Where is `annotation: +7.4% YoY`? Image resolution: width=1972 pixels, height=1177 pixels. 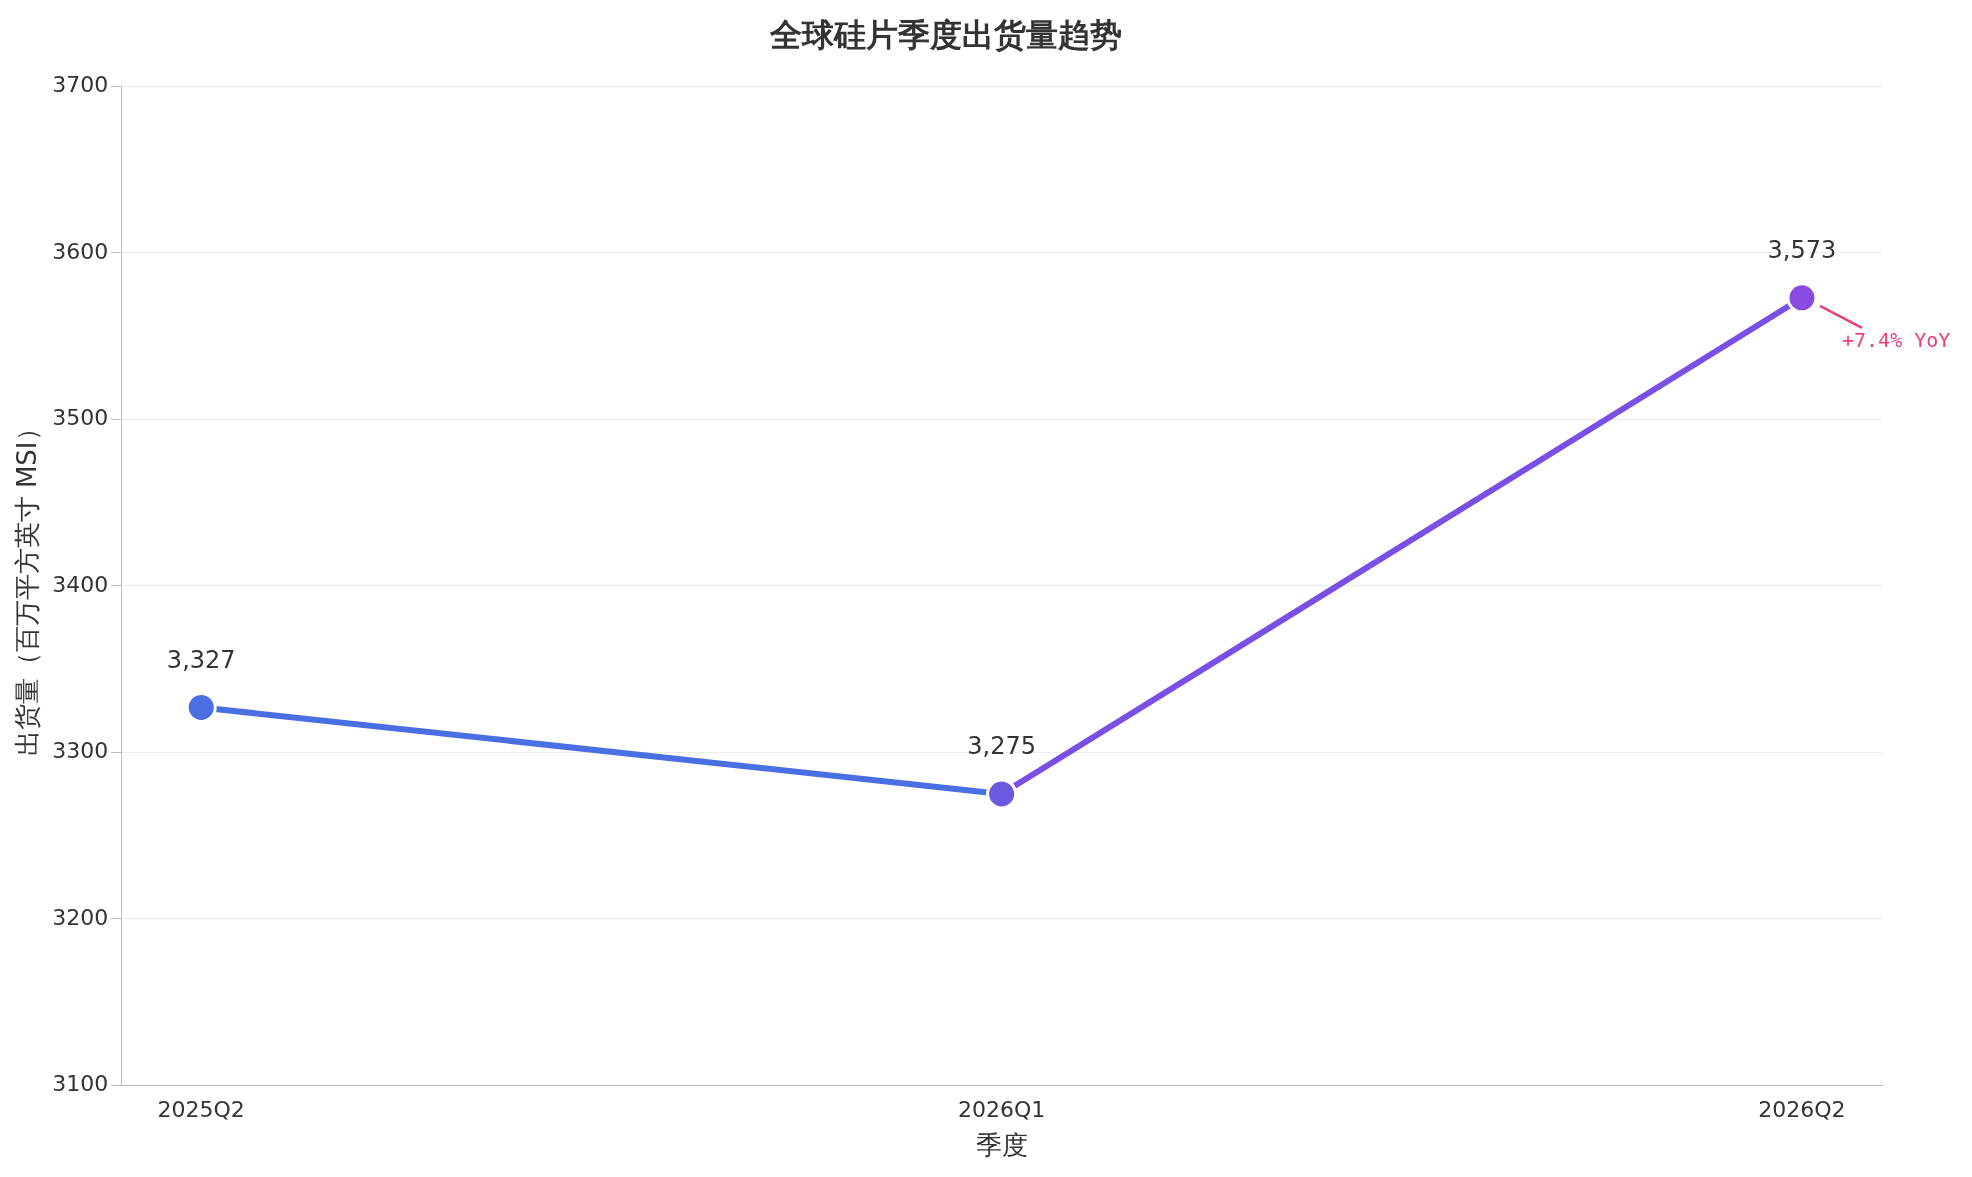 annotation: +7.4% YoY is located at coordinates (1896, 340).